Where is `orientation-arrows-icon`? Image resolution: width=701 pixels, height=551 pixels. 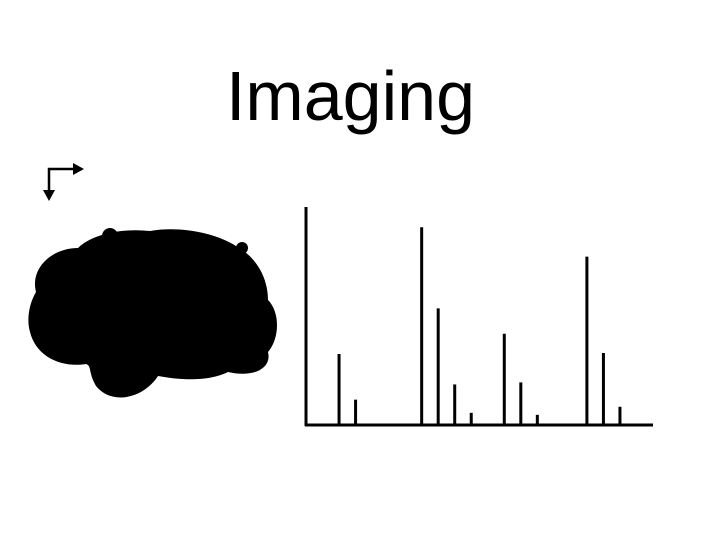 orientation-arrows-icon is located at coordinates (63, 182).